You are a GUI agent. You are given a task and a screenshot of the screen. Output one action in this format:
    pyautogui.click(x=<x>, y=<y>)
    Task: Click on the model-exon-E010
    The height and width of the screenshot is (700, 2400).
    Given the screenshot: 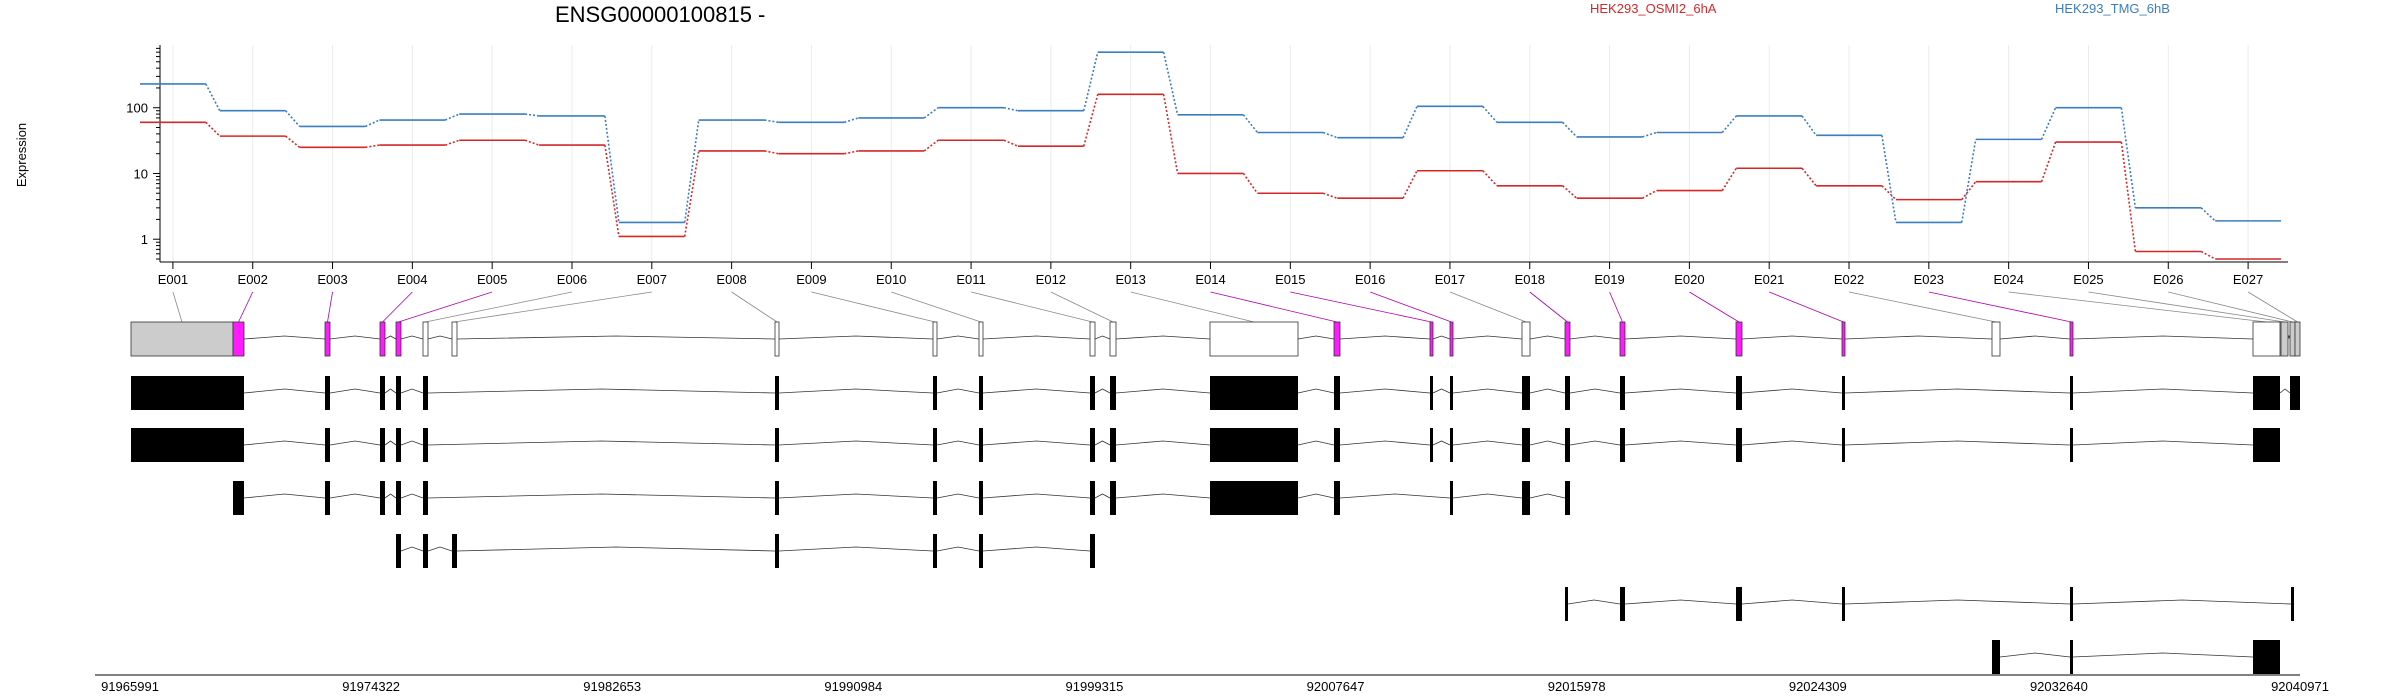 What is the action you would take?
    pyautogui.click(x=981, y=339)
    